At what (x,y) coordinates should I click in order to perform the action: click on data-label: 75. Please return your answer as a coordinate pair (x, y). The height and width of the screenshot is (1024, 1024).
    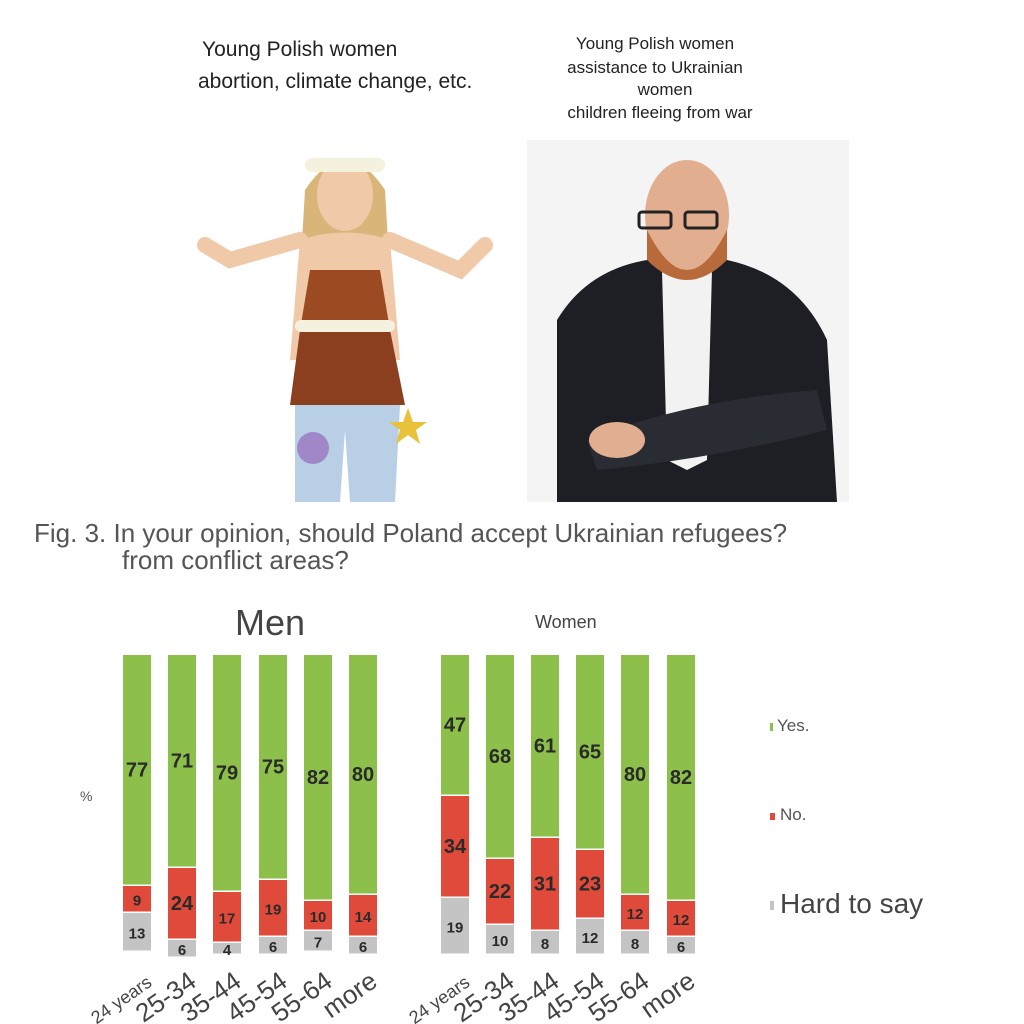
    Looking at the image, I should click on (273, 768).